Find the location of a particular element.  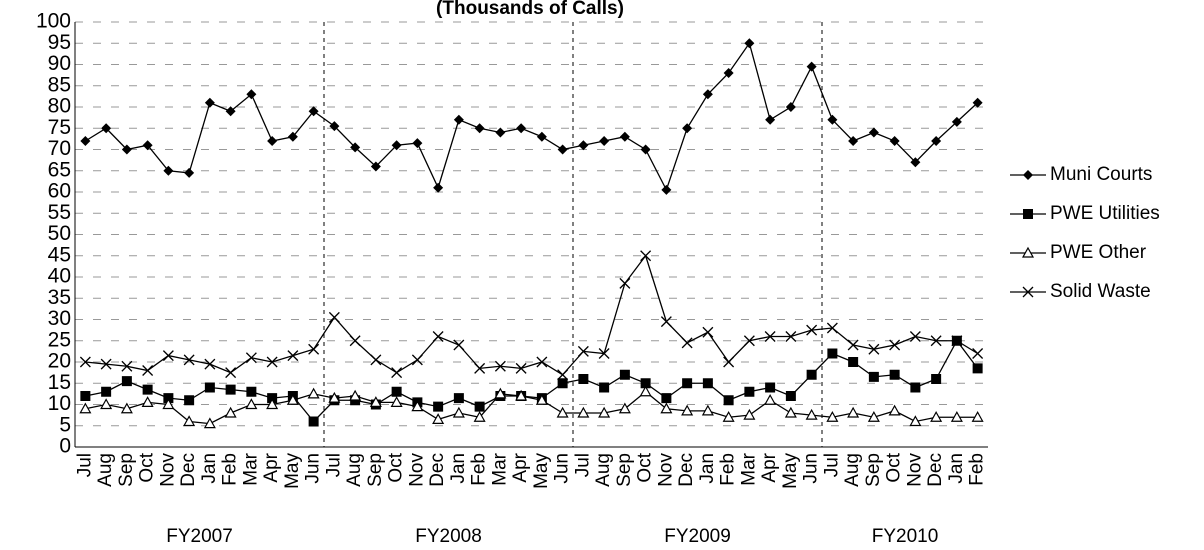

y-tick-label: 35 is located at coordinates (59, 297).